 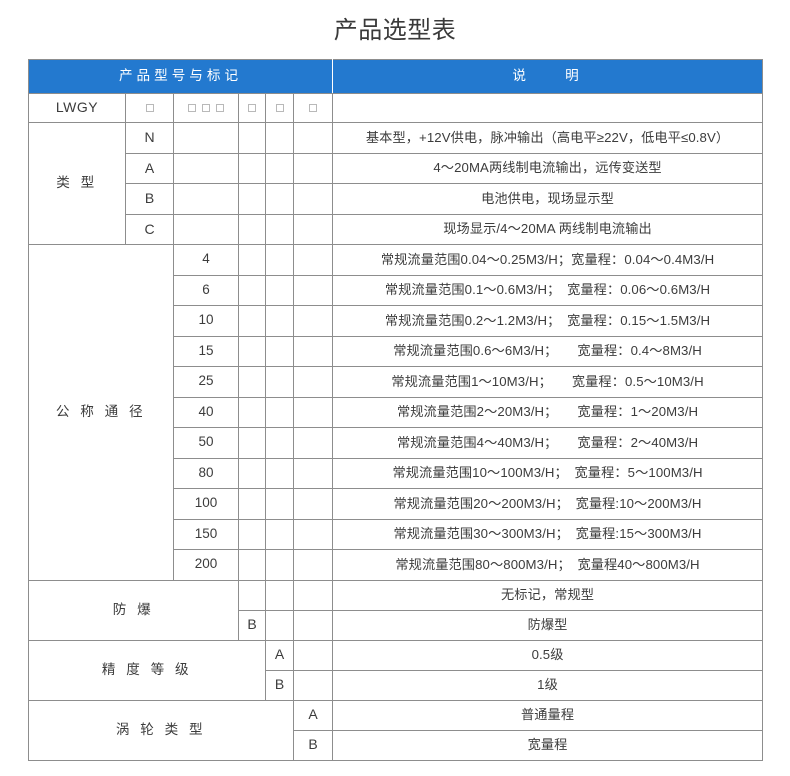 What do you see at coordinates (548, 199) in the screenshot?
I see `section-desc: 电池供电，现场显示型` at bounding box center [548, 199].